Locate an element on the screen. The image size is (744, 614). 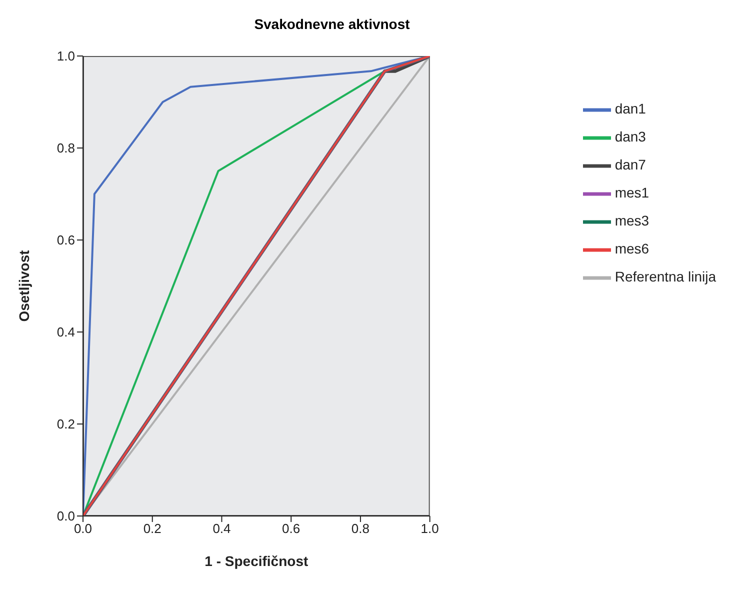
y-tick-label: 0.2 is located at coordinates (65, 424).